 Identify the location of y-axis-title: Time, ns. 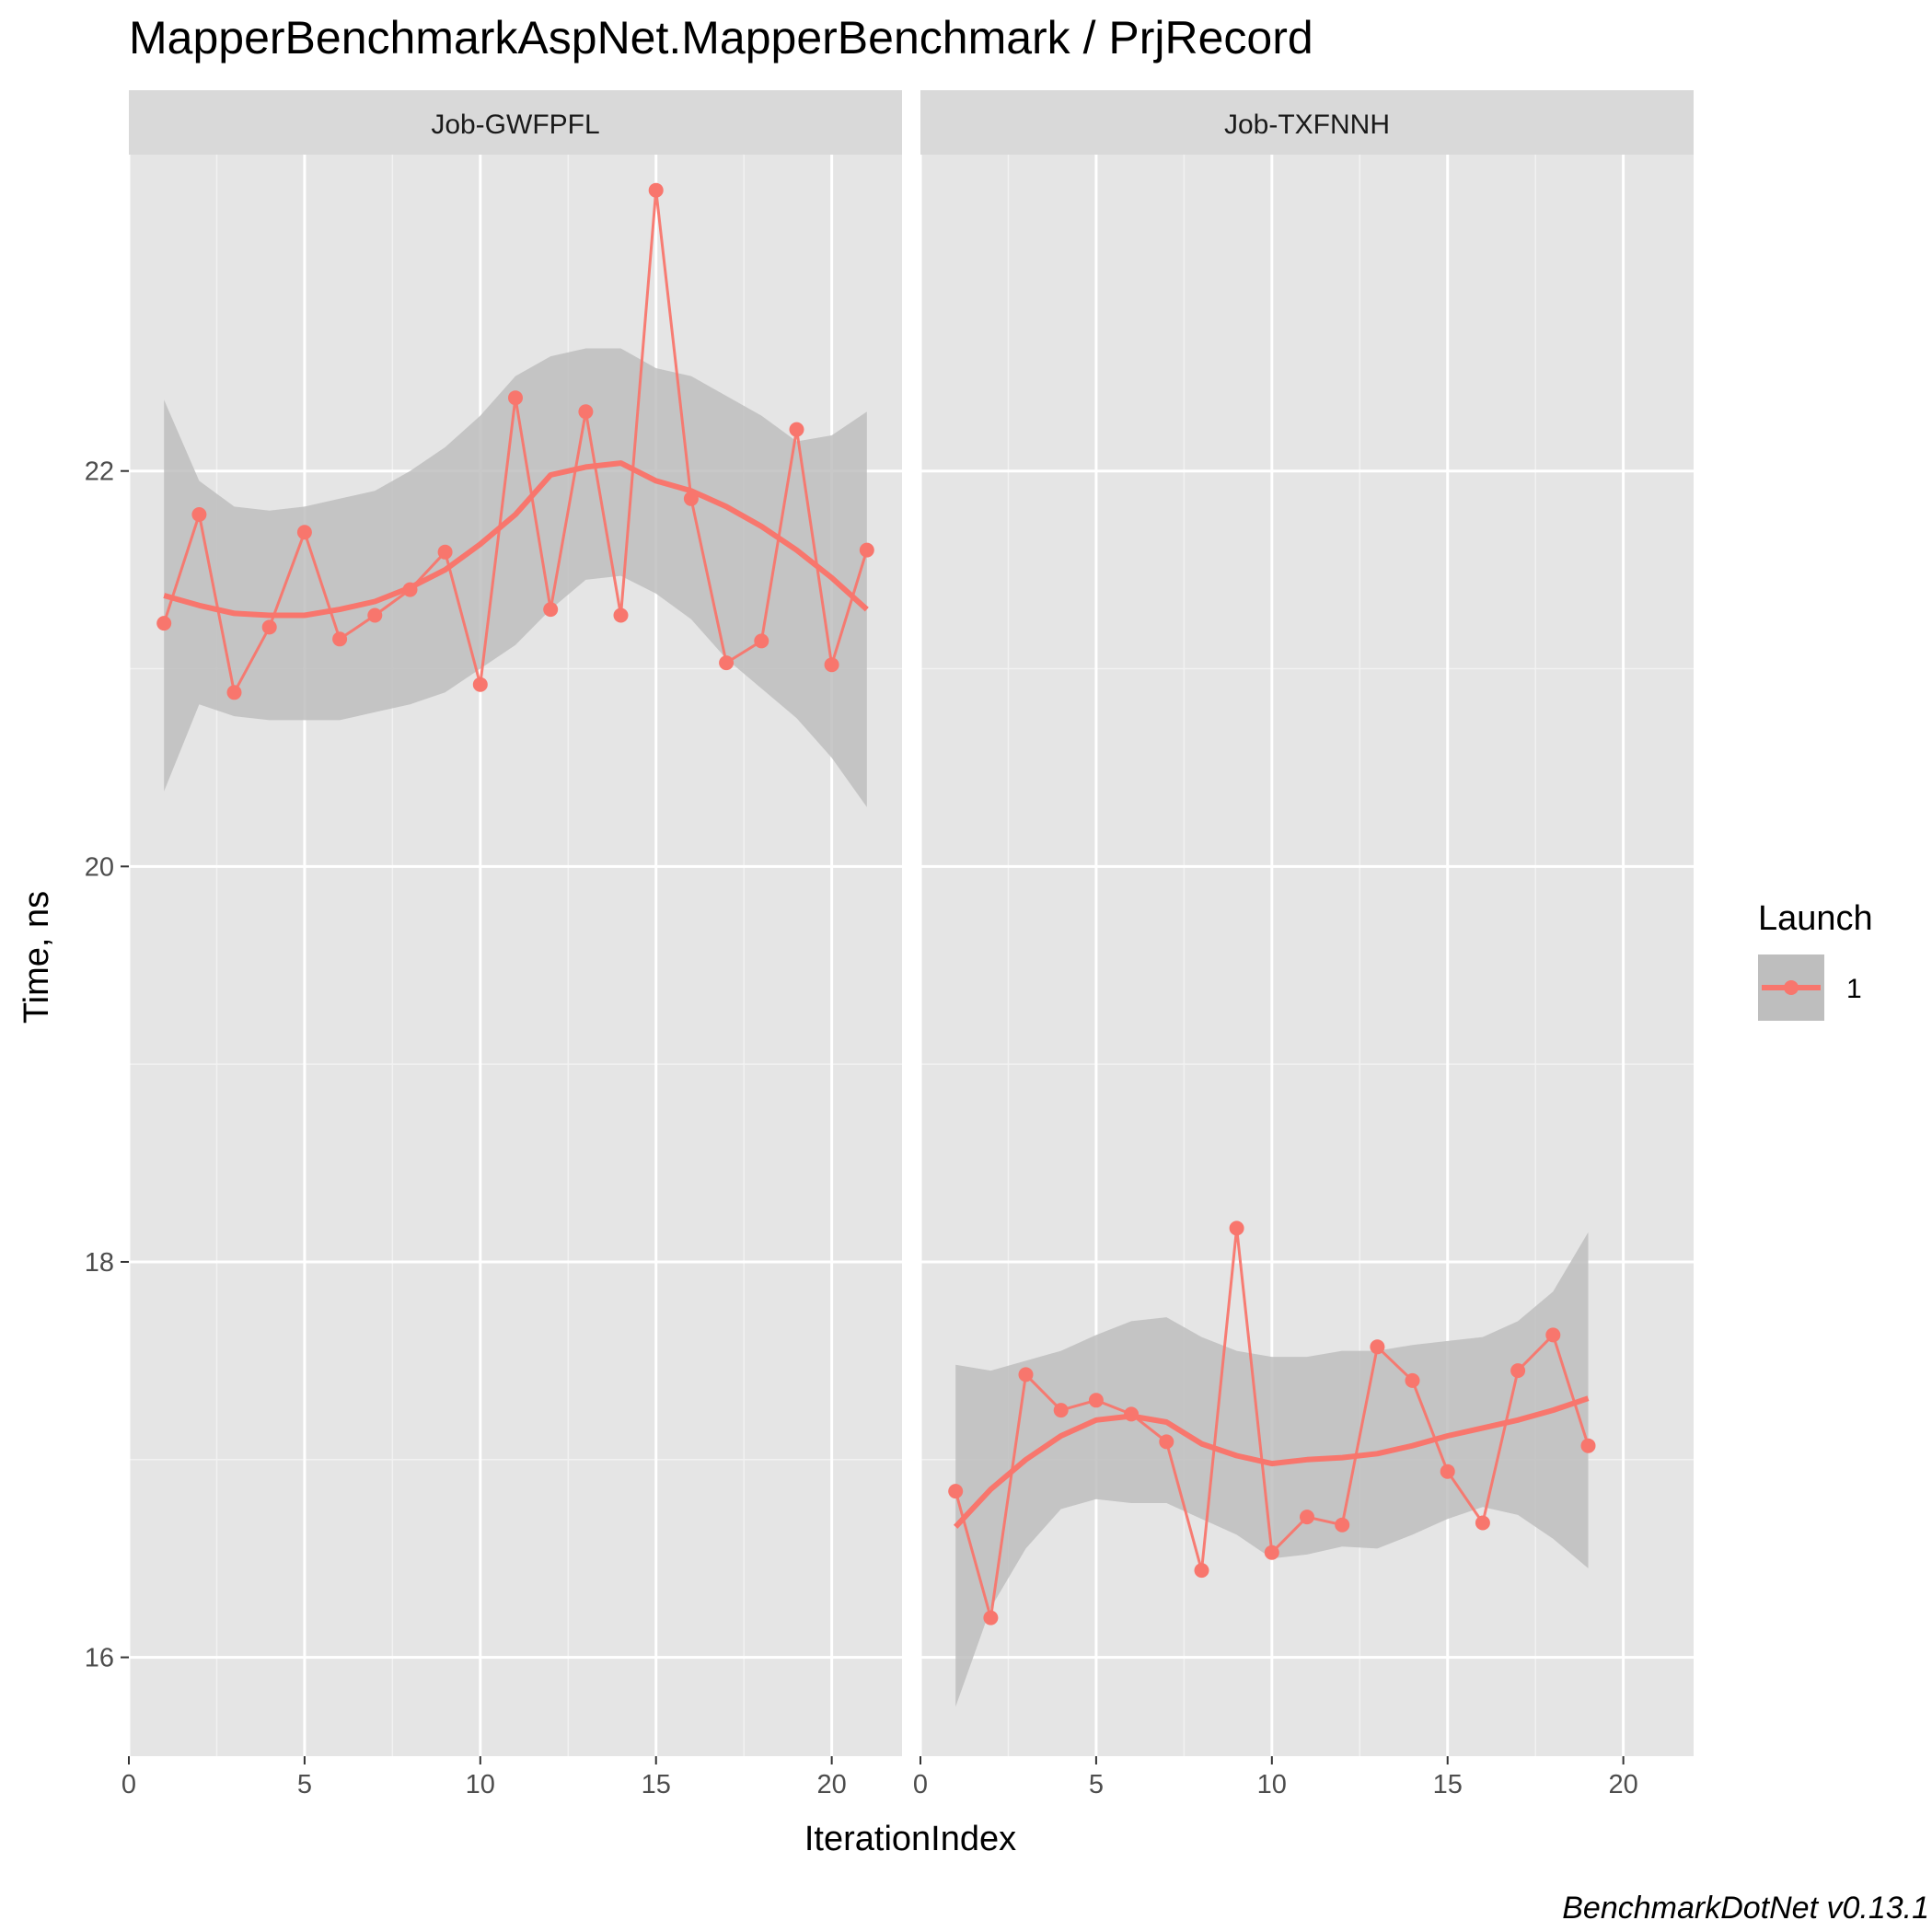
(37, 958).